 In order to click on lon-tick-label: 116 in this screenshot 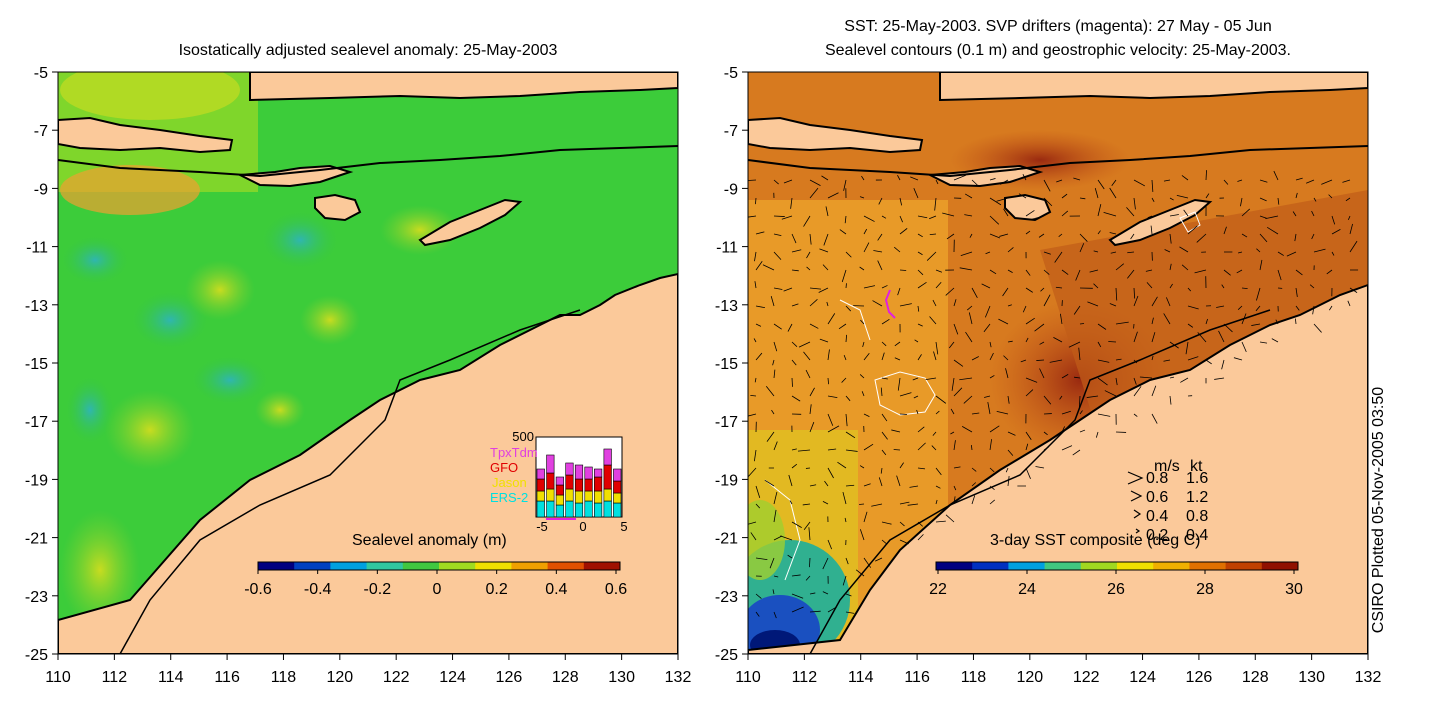, I will do `click(227, 677)`.